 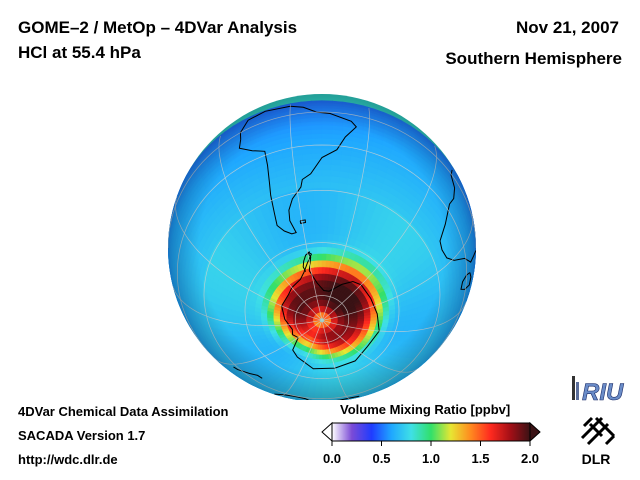 What do you see at coordinates (533, 58) in the screenshot?
I see `map-region: Southern Hemisphere` at bounding box center [533, 58].